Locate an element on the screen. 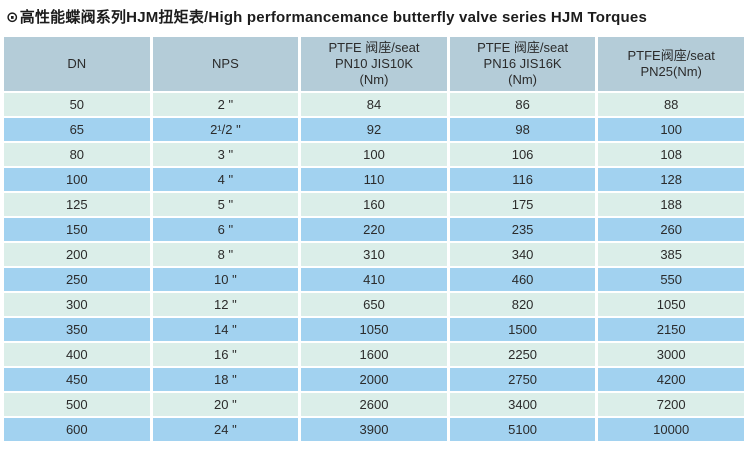 The height and width of the screenshot is (455, 750). table-row: 65 2¹/2 " 92 98 100 is located at coordinates (374, 129).